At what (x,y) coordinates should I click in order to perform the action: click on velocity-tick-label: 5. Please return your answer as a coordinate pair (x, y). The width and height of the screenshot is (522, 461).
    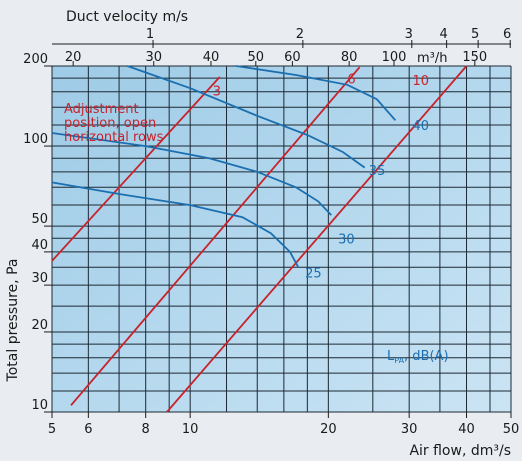
    Looking at the image, I should click on (475, 34).